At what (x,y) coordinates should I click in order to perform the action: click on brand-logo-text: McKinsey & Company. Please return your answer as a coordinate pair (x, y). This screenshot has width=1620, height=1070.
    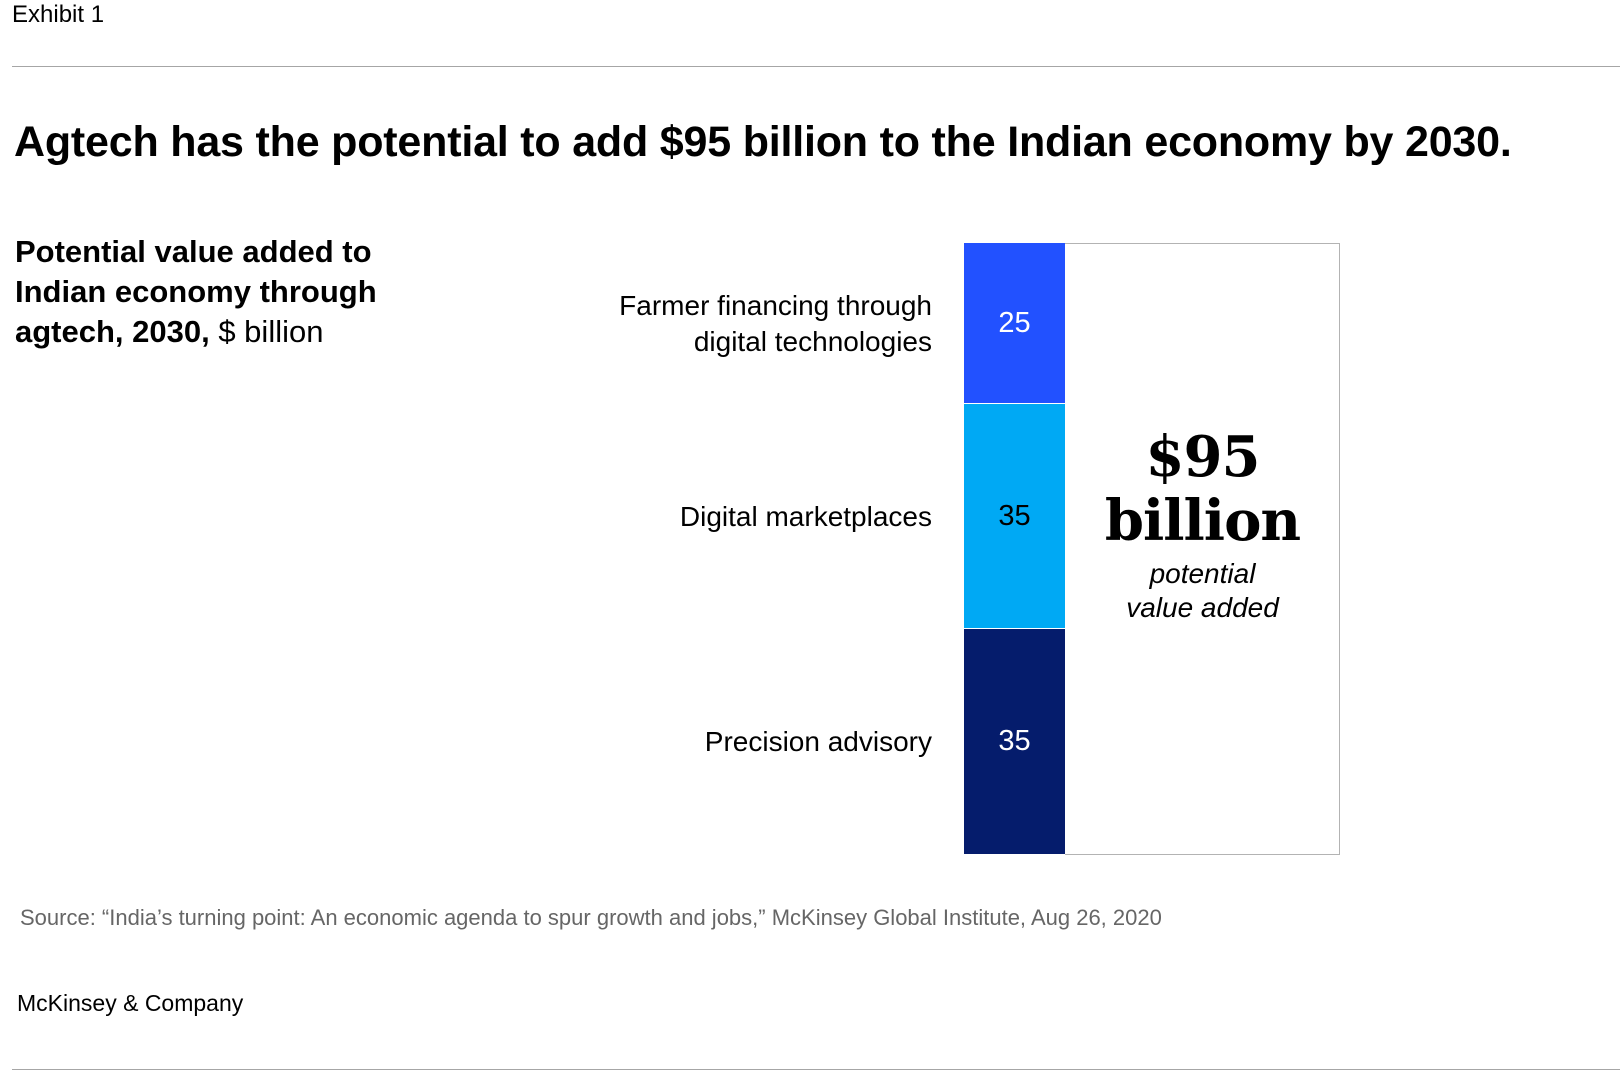
    Looking at the image, I should click on (130, 1003).